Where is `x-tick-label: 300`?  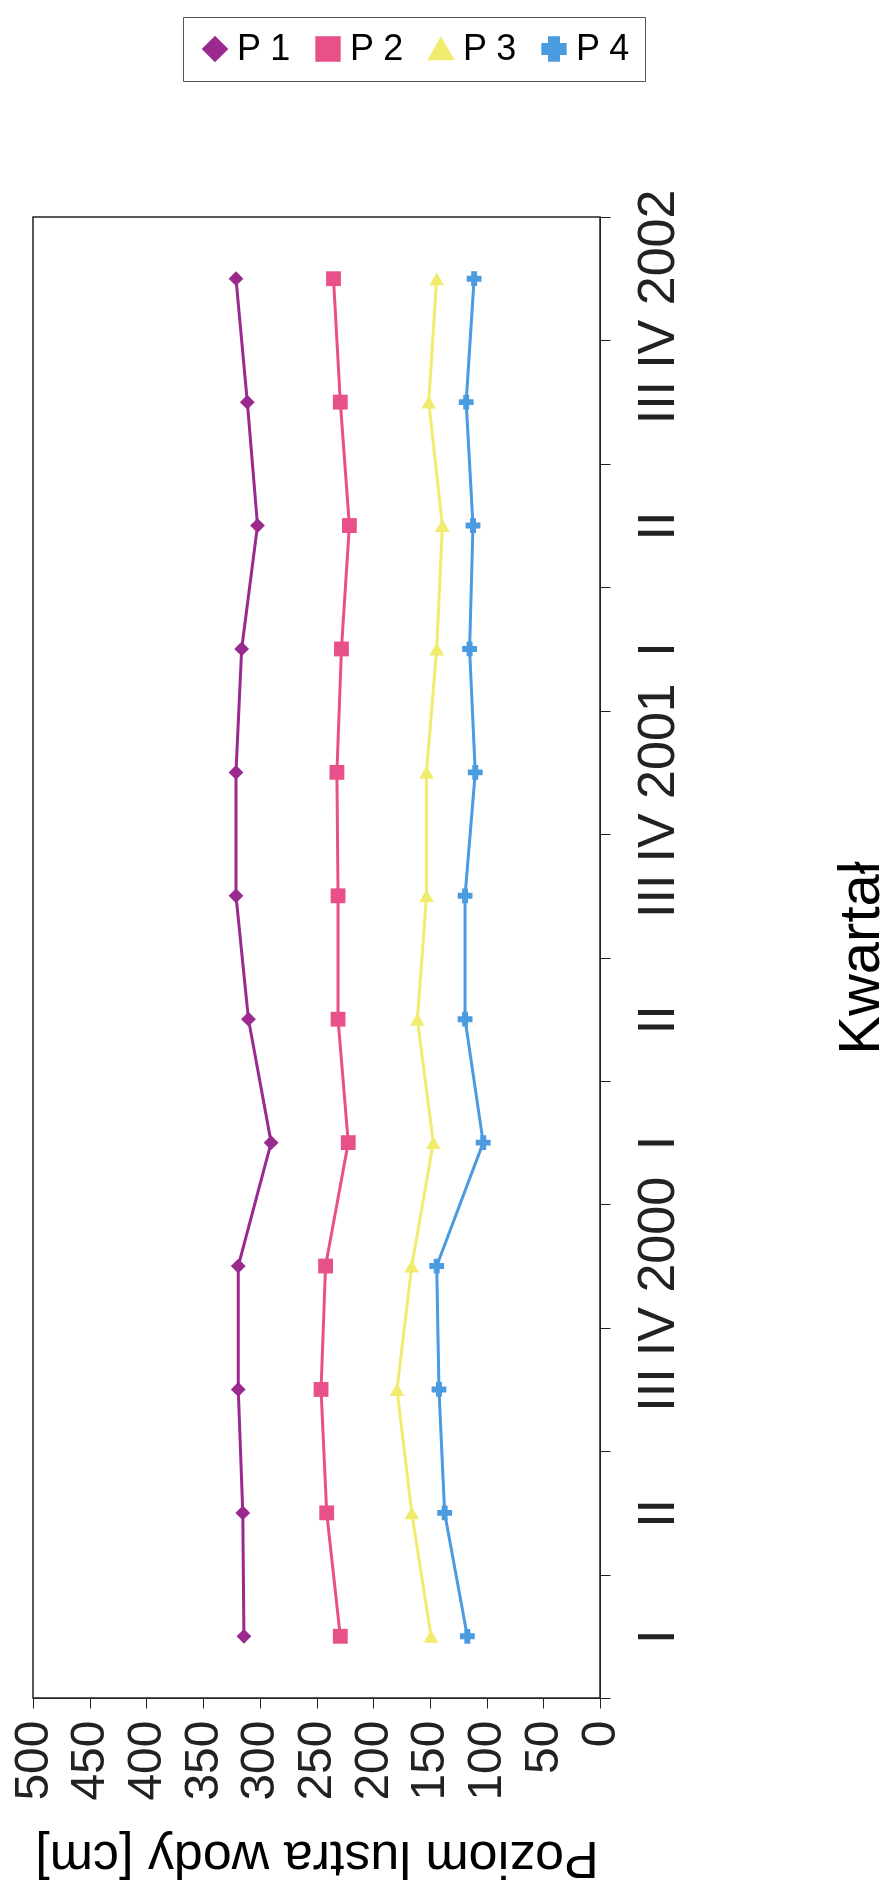 x-tick-label: 300 is located at coordinates (258, 1760).